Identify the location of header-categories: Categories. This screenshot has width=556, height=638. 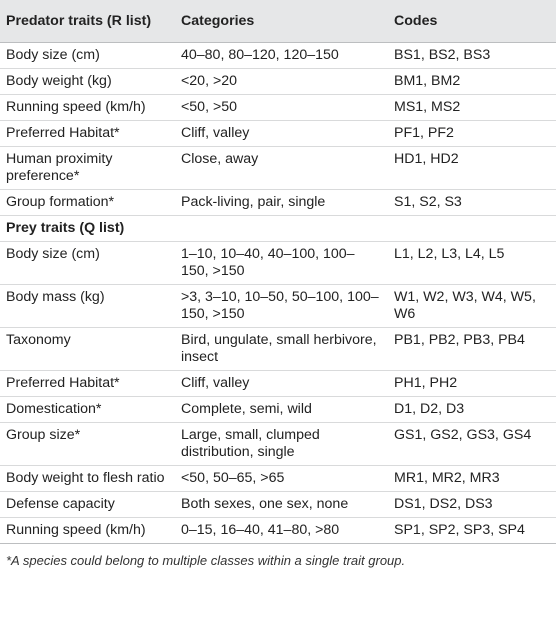
(281, 21).